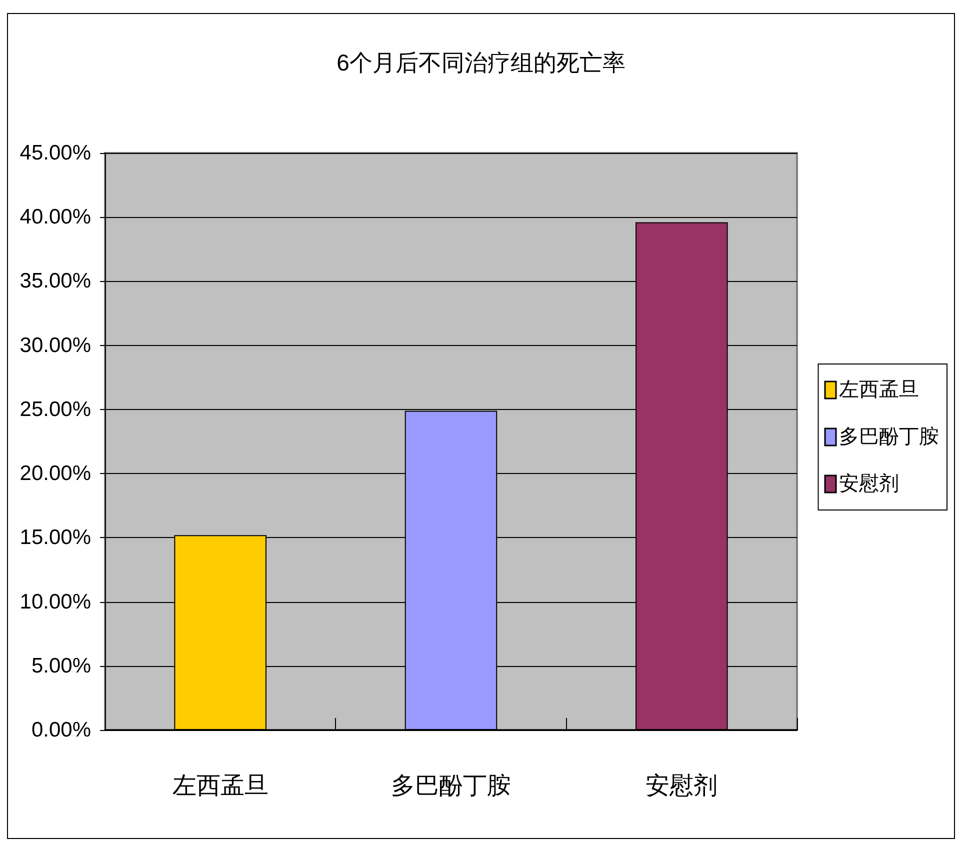 This screenshot has height=851, width=962. What do you see at coordinates (869, 484) in the screenshot?
I see `legend-label: 安慰剂` at bounding box center [869, 484].